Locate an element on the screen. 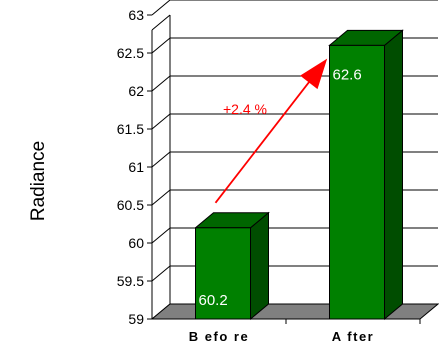  change-annotation: +2.4 % is located at coordinates (271, 131).